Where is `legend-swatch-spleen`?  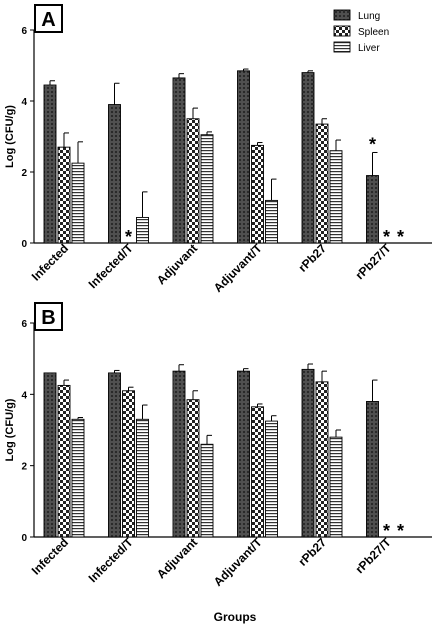
legend-swatch-spleen is located at coordinates (342, 31).